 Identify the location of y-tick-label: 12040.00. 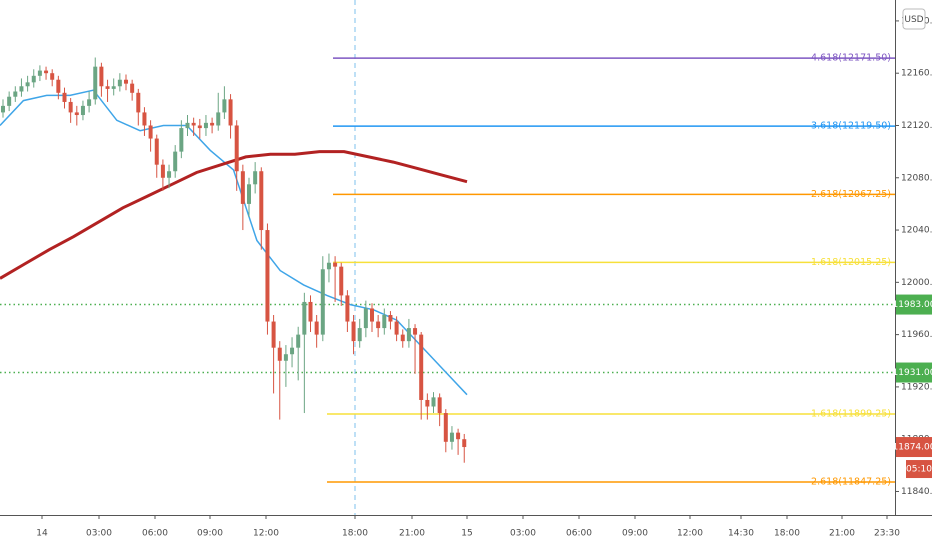
(916, 231).